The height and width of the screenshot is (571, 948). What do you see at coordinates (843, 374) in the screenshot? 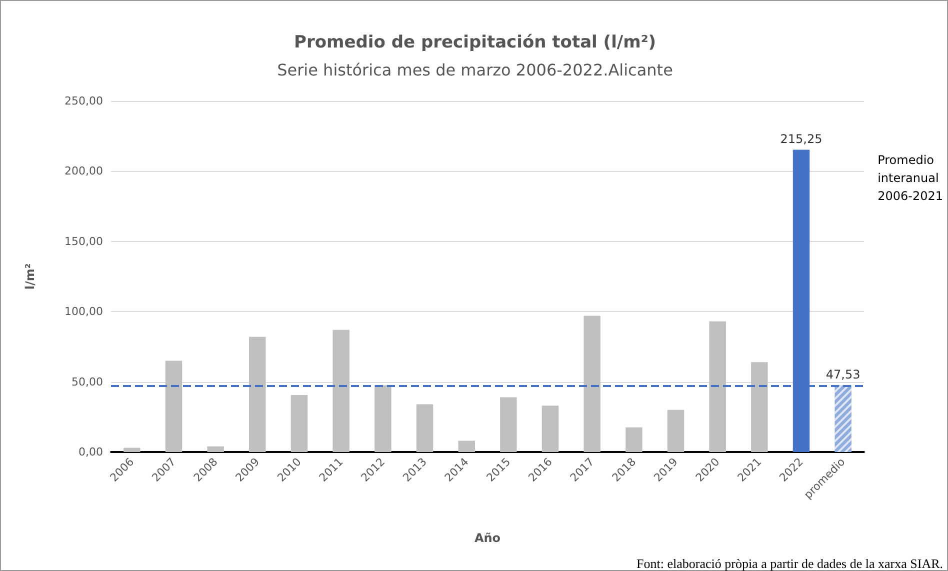
I see `data-label: 47,53` at bounding box center [843, 374].